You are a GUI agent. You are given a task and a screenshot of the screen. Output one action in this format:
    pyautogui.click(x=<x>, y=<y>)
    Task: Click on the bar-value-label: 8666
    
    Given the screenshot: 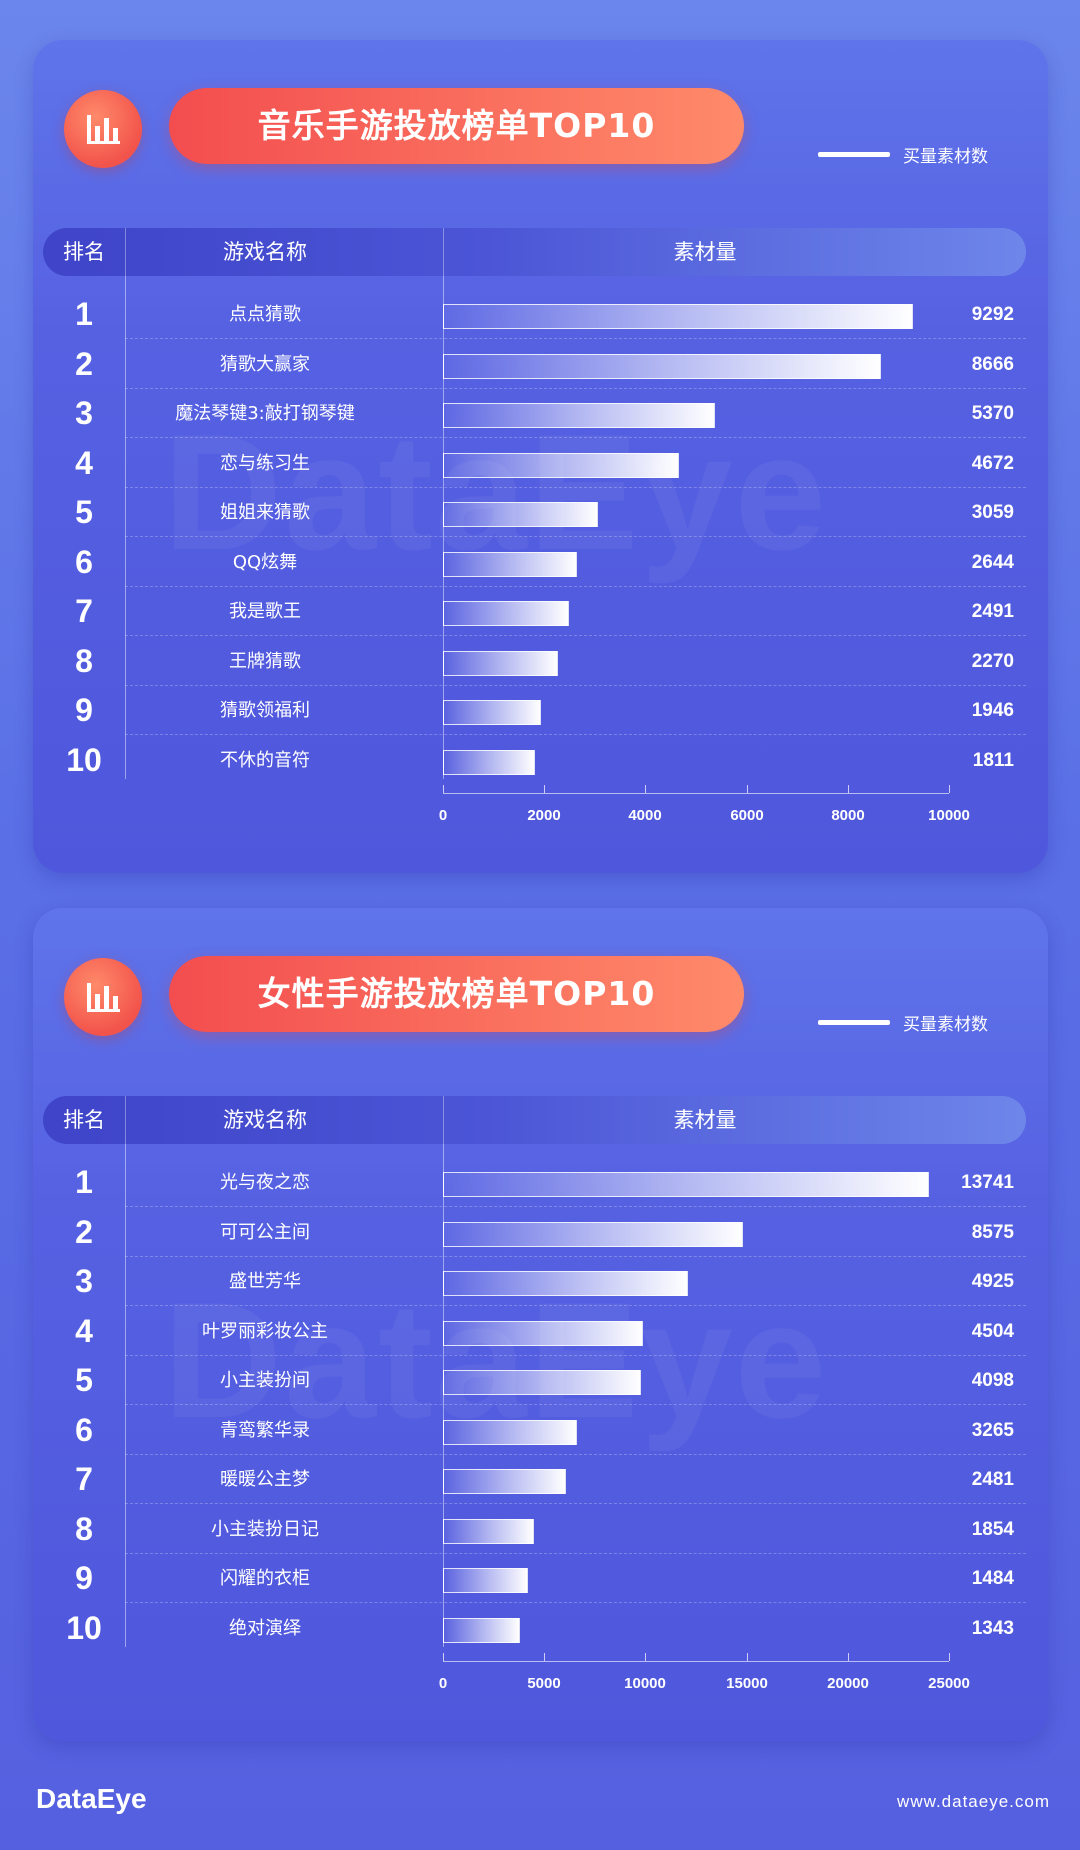 What is the action you would take?
    pyautogui.click(x=992, y=364)
    